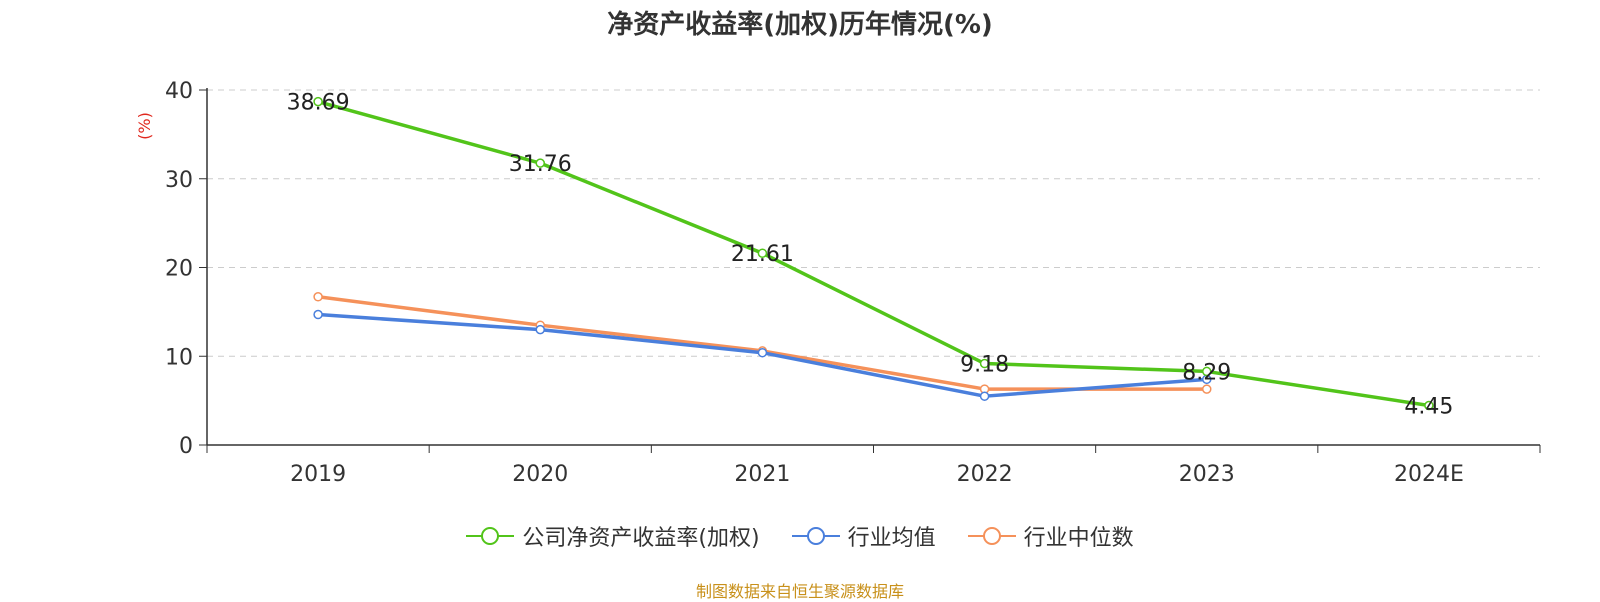  Describe the element at coordinates (985, 474) in the screenshot. I see `x-tick-label: 2022` at that location.